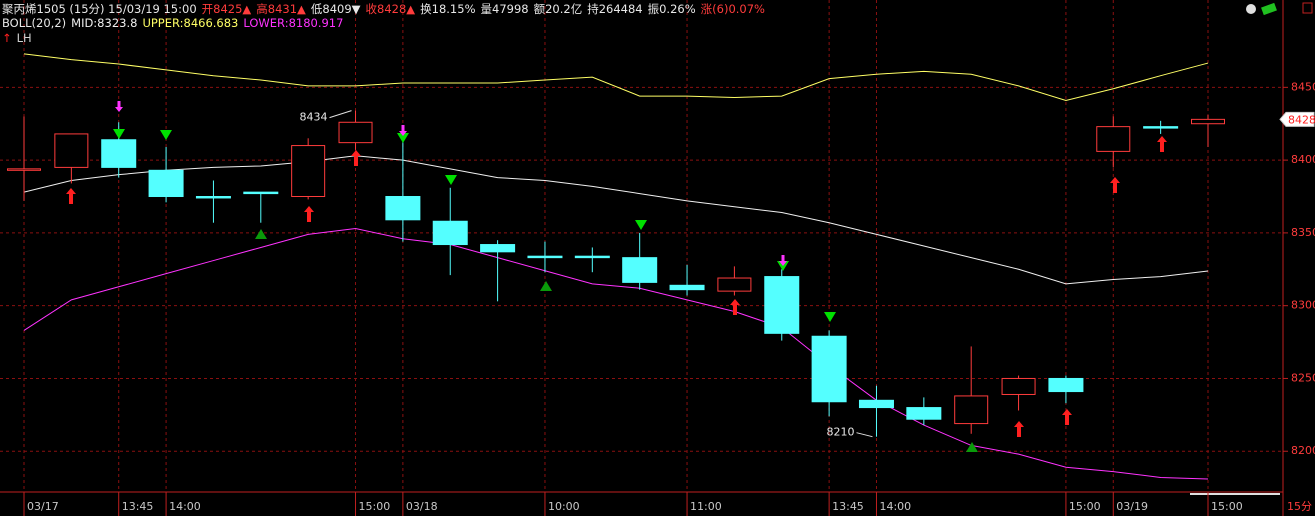 The width and height of the screenshot is (1315, 516). Describe the element at coordinates (281, 9) in the screenshot. I see `header-item: 高8431▲` at that location.